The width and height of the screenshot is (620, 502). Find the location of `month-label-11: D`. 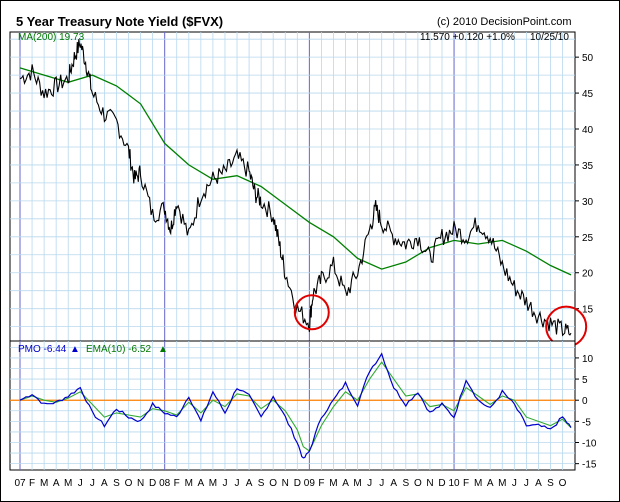

month-label-11: D is located at coordinates (152, 483).